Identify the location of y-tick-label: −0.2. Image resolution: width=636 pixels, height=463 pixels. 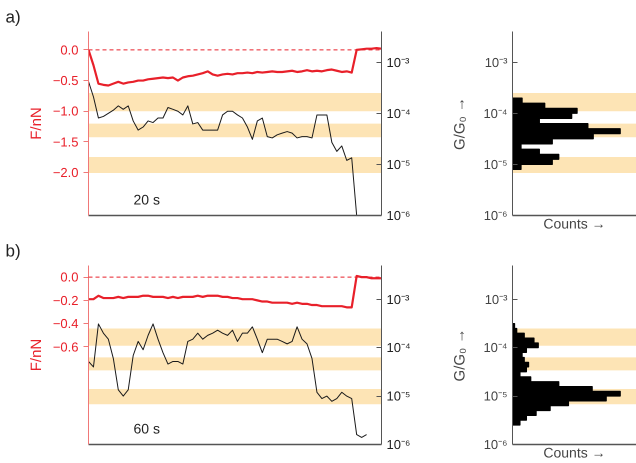
(65, 300).